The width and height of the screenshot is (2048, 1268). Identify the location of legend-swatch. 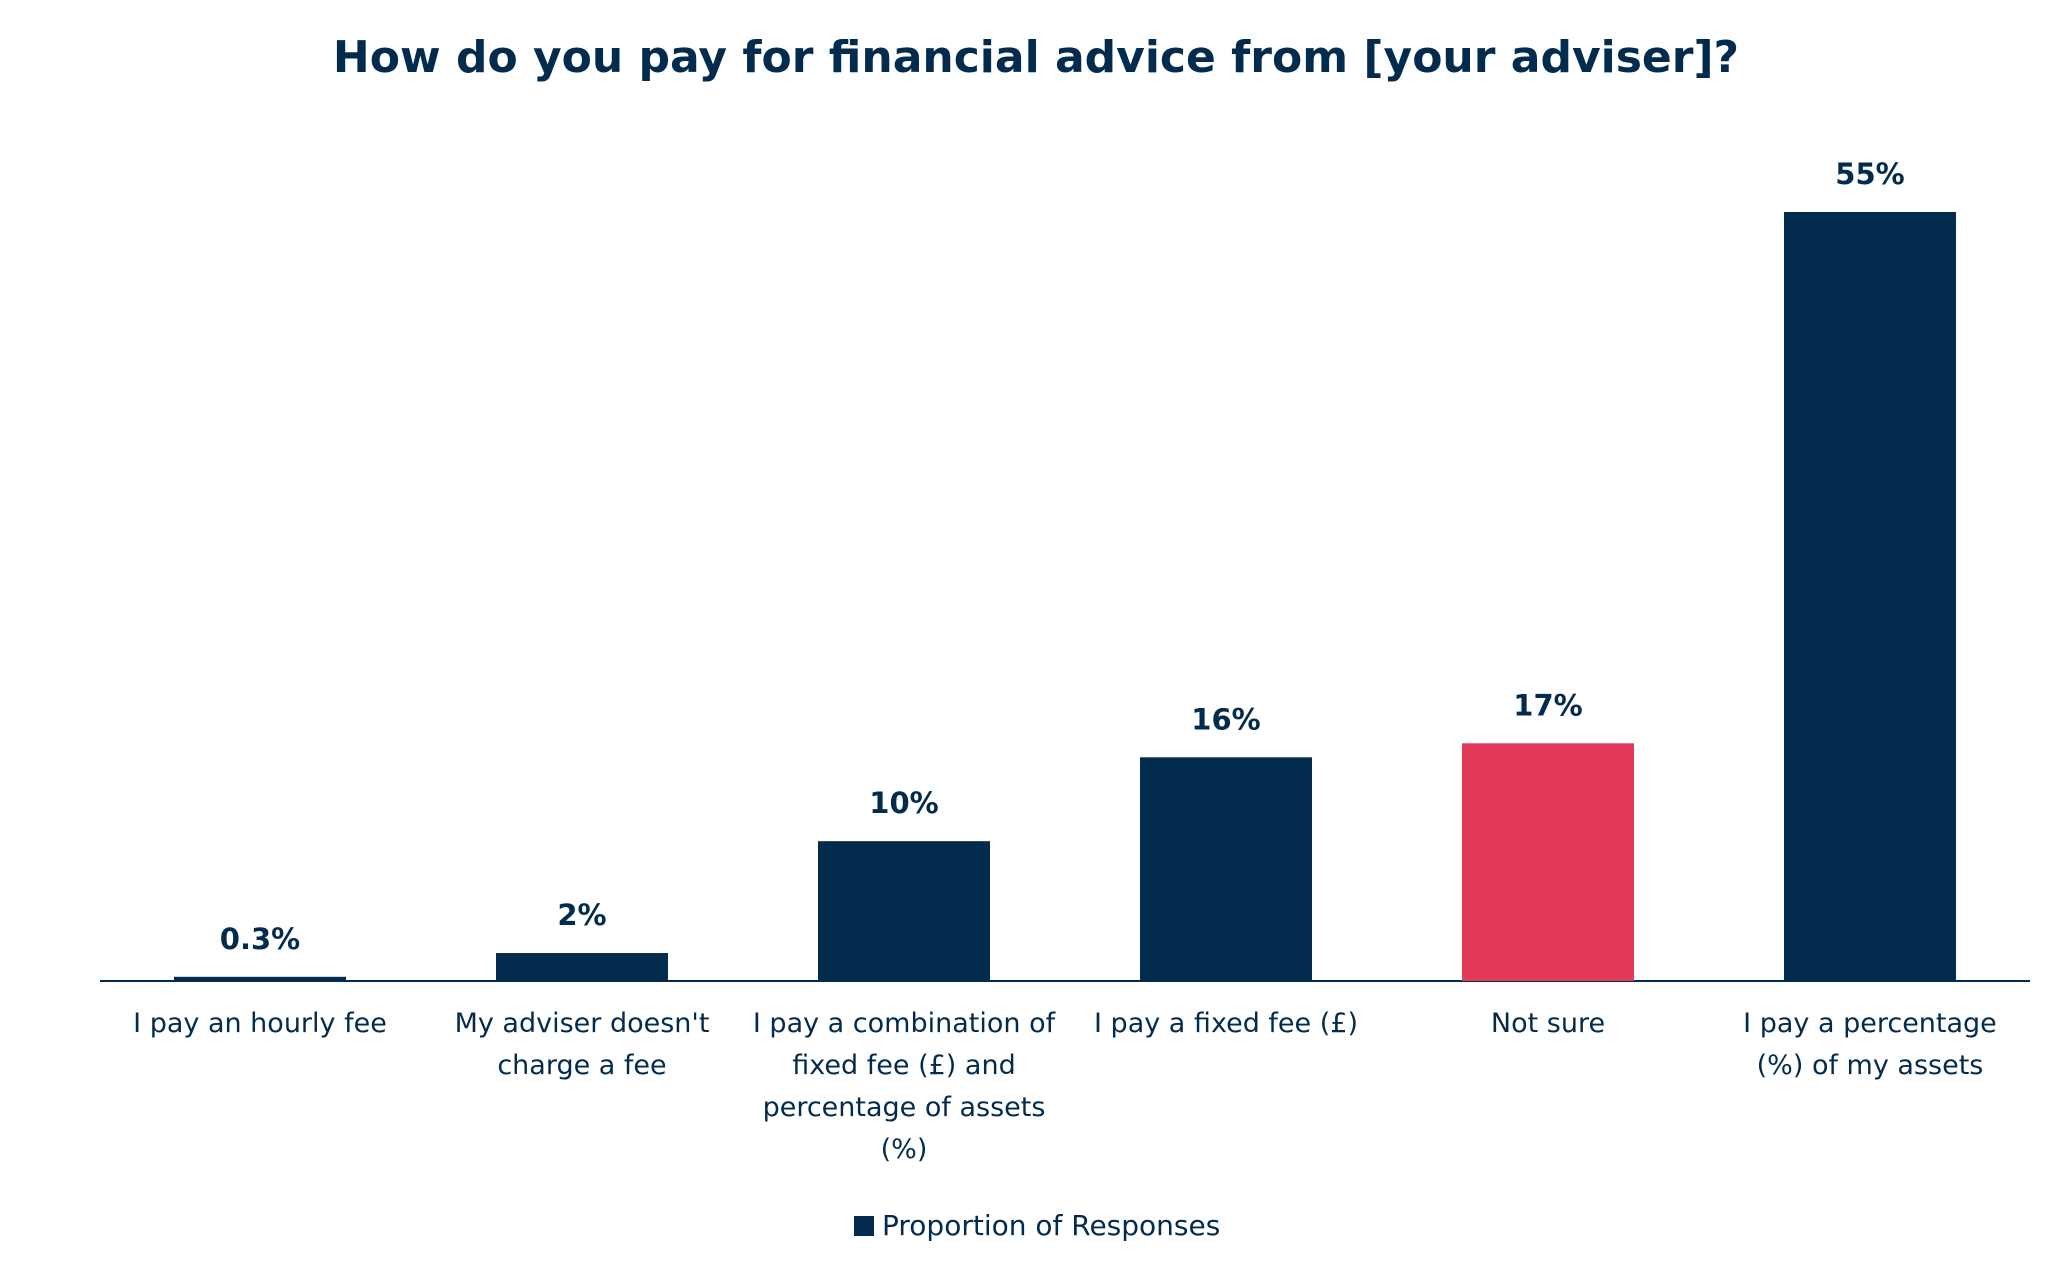
(864, 1226).